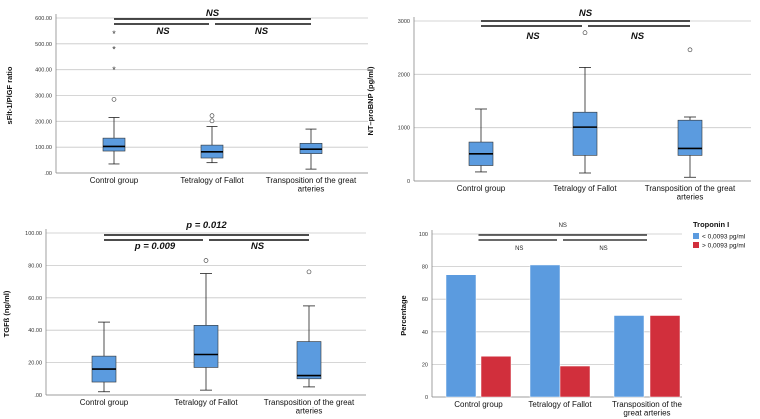  I want to click on y-tick-label: 60.00, so click(35, 299).